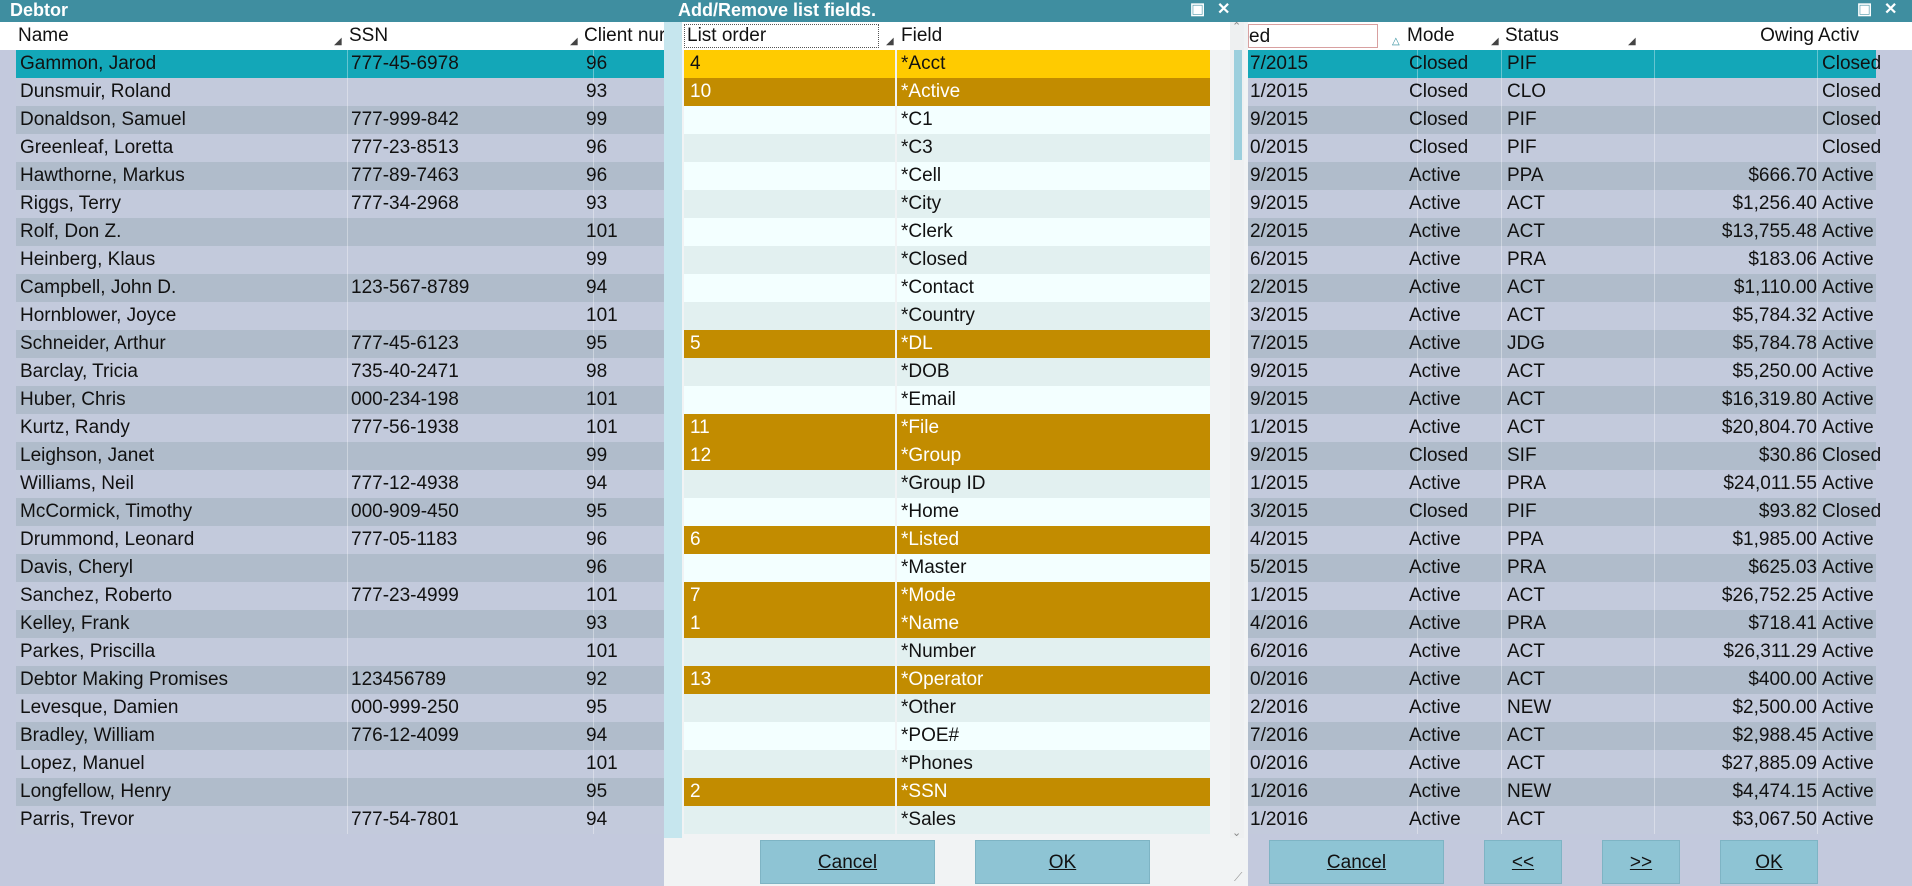 The width and height of the screenshot is (1912, 886). Describe the element at coordinates (183, 568) in the screenshot. I see `cell-name: Davis, Cheryl` at that location.